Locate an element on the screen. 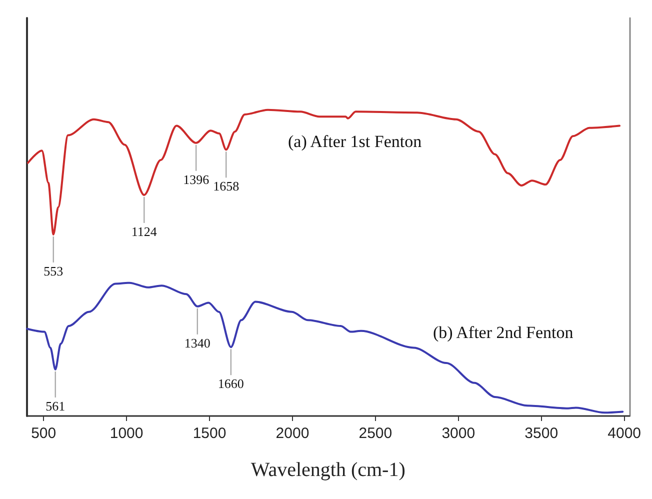 The image size is (652, 499). annotation: 1396 is located at coordinates (196, 179).